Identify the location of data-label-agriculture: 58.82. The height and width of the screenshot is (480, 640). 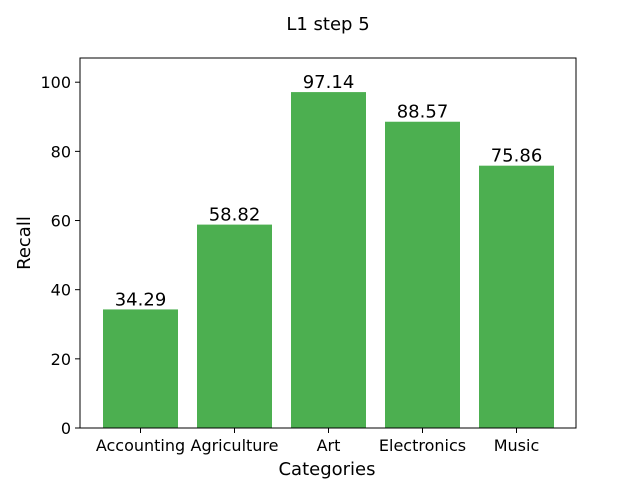
(235, 215).